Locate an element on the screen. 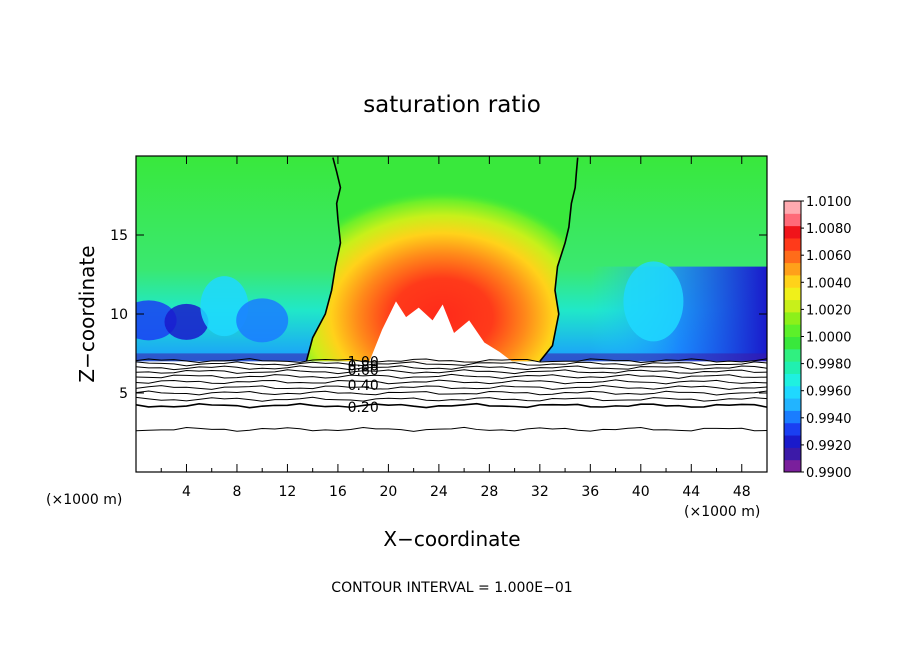 This screenshot has width=904, height=654. y-axis-title: Z−coordinate is located at coordinates (87, 313).